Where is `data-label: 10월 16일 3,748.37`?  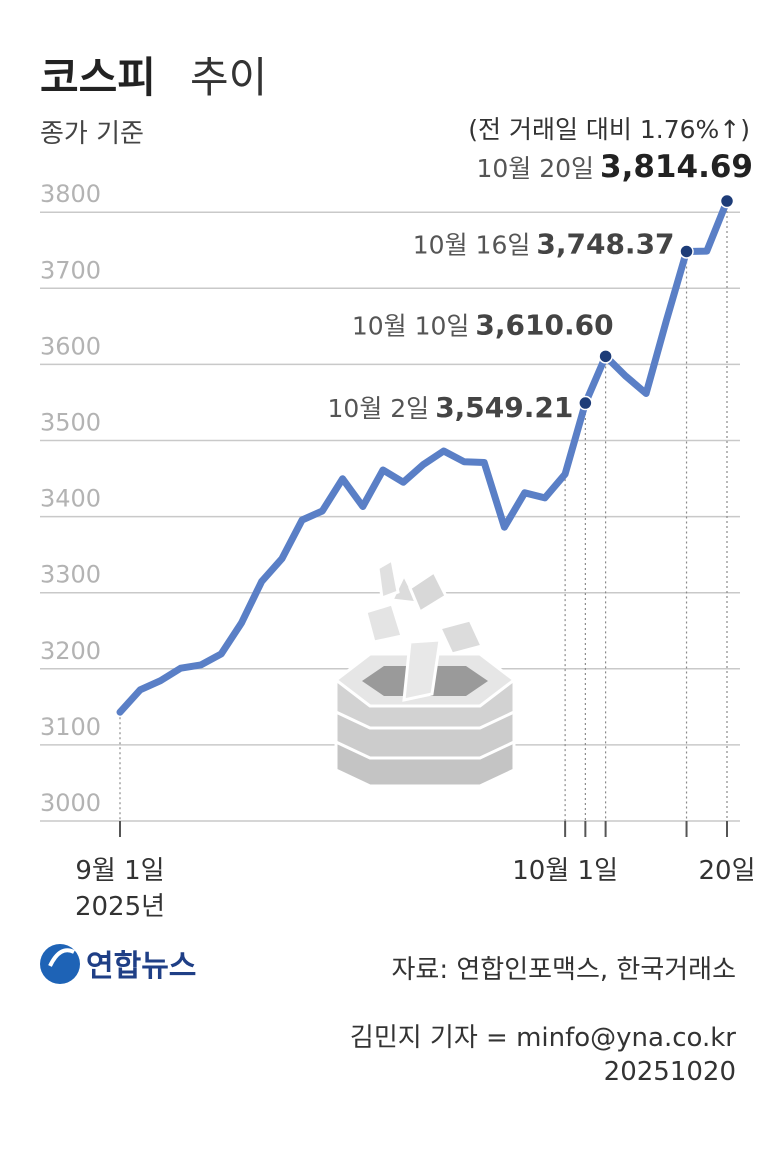 data-label: 10월 16일 3,748.37 is located at coordinates (544, 243).